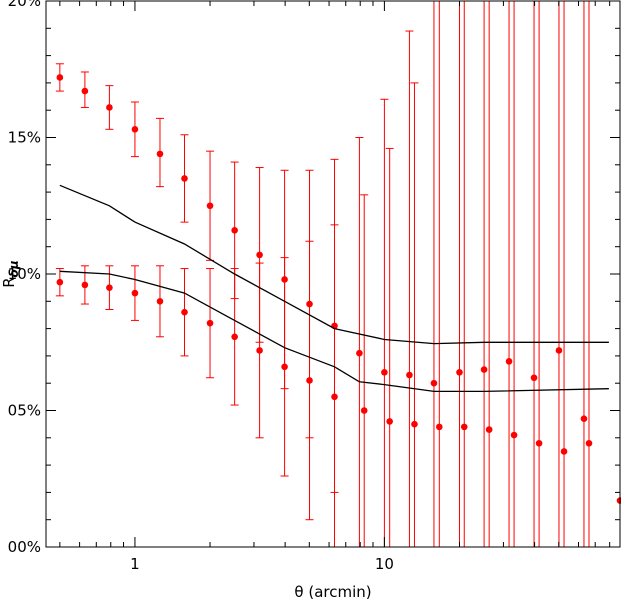 The image size is (621, 603). I want to click on y-tick-label: 05%, so click(24, 411).